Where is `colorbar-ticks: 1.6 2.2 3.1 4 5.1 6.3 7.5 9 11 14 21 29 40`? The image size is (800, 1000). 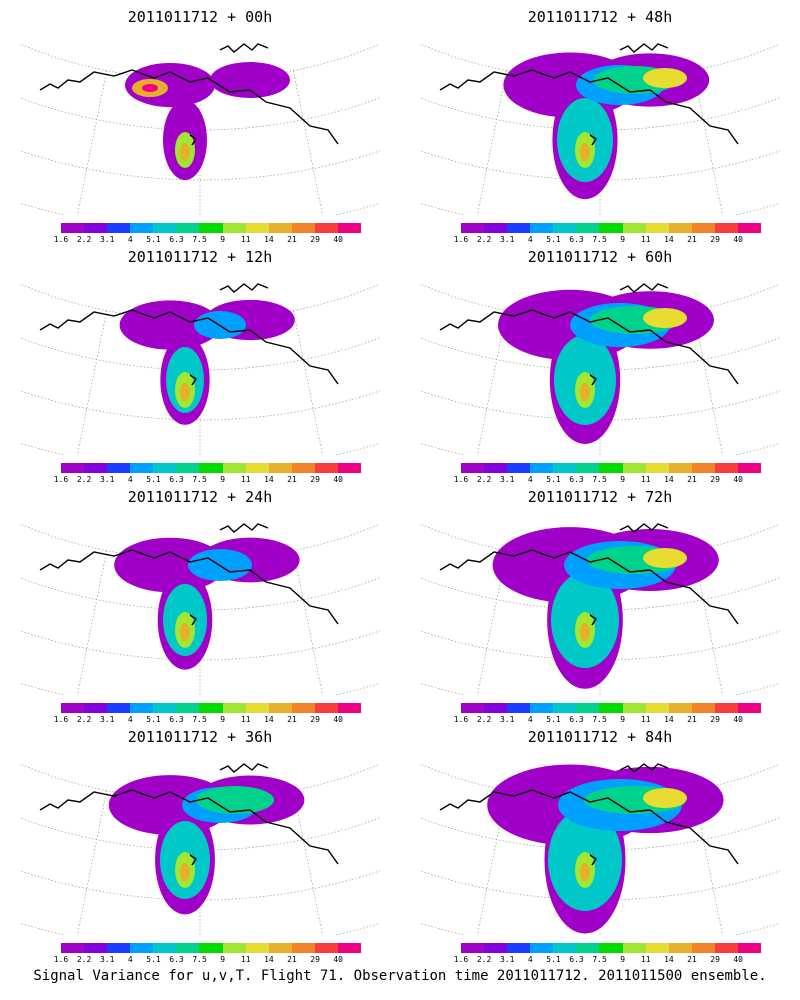
colorbar-ticks: 1.6 2.2 3.1 4 5.1 6.3 7.5 9 11 14 21 29 40 is located at coordinates (609, 480).